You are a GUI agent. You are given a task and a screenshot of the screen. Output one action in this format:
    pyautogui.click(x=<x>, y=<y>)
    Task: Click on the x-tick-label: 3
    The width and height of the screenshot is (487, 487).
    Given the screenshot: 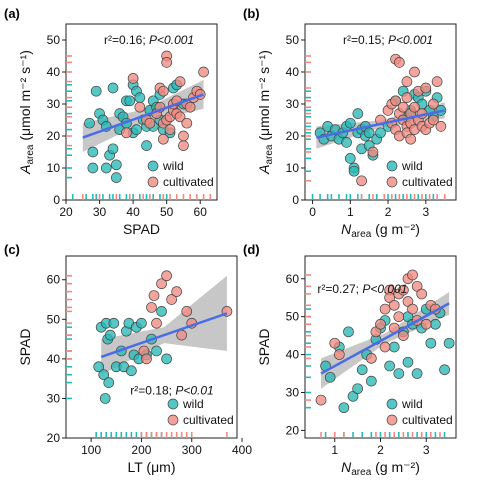 What is the action you would take?
    pyautogui.click(x=426, y=450)
    